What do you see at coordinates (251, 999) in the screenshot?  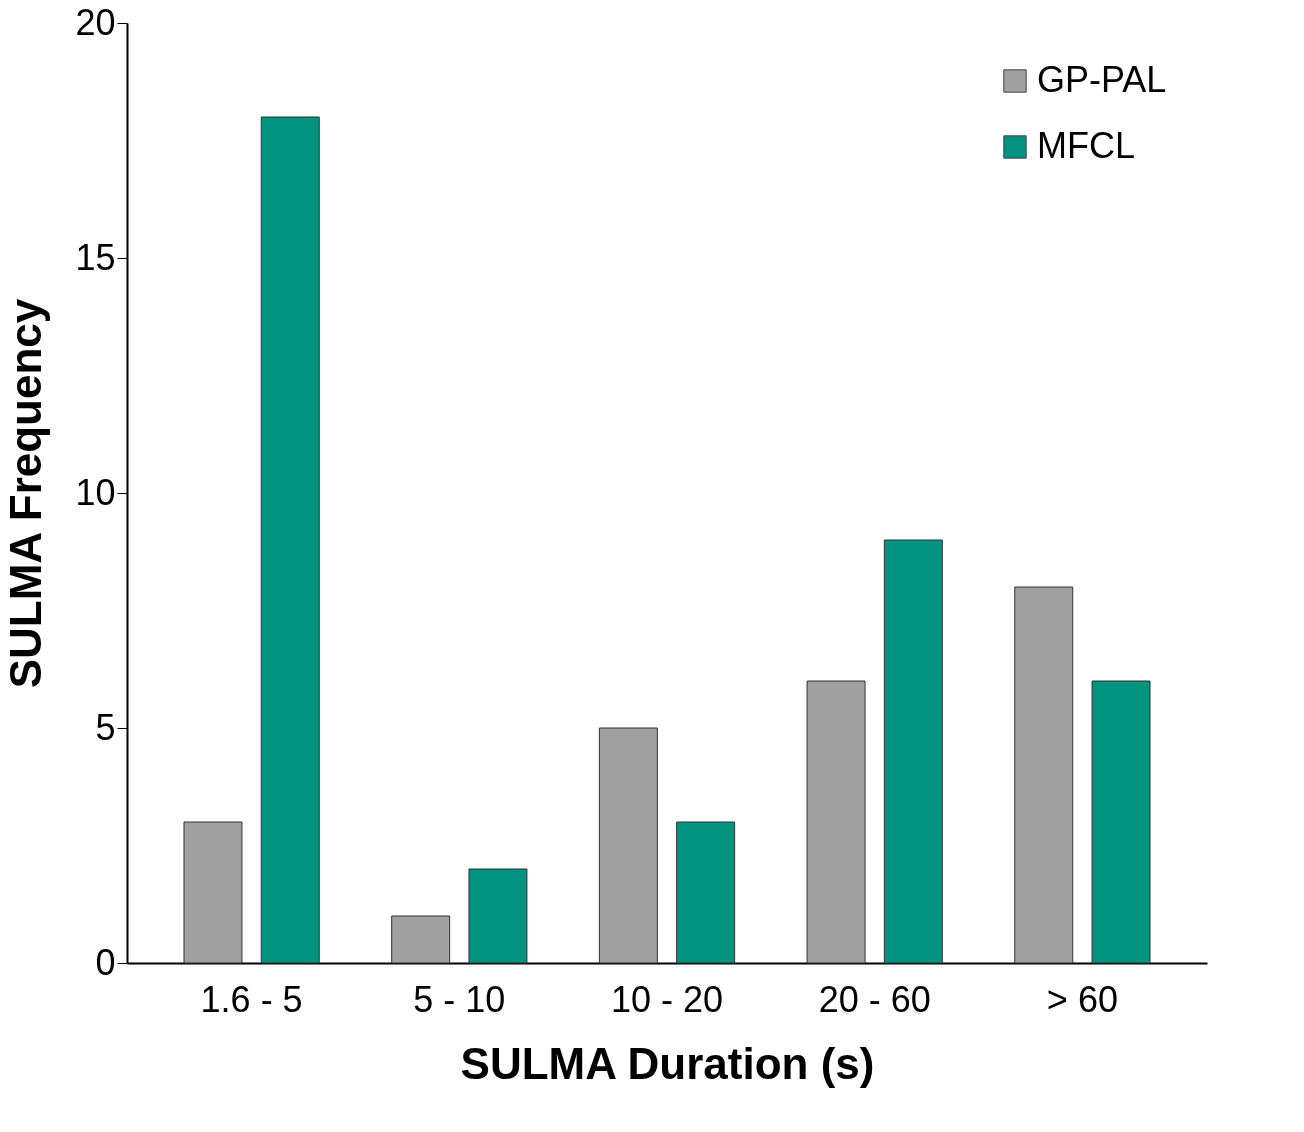 I see `x-tick-label: 1.6 - 5` at bounding box center [251, 999].